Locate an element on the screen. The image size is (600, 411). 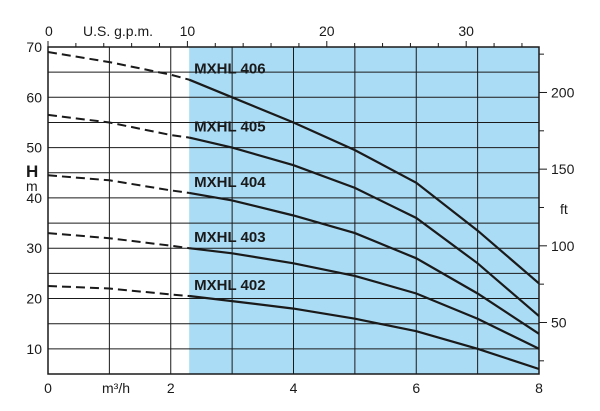
y-tick-label: 50 is located at coordinates (34, 148).